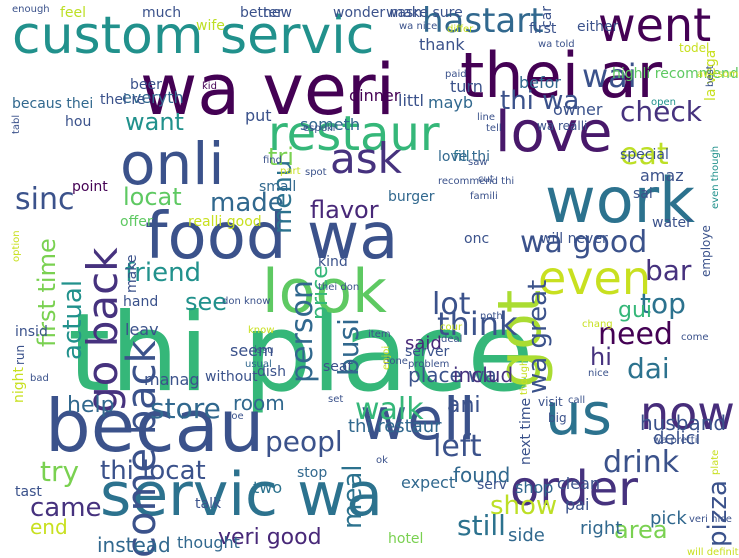 Image resolution: width=739 pixels, height=558 pixels. I want to click on cloud-word: make, so click(132, 273).